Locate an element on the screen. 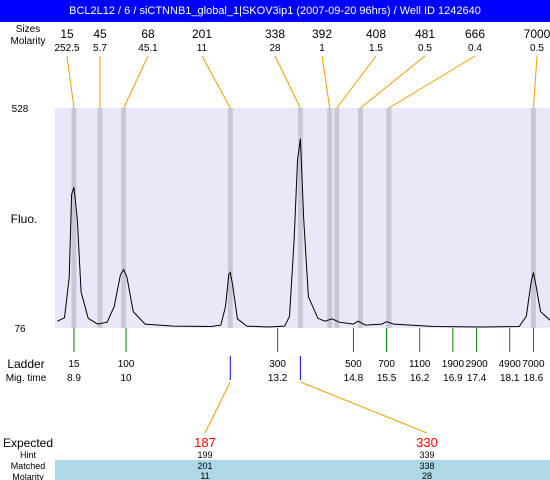 The image size is (550, 480). ladder-mig-time-label: 14.8 is located at coordinates (354, 378).